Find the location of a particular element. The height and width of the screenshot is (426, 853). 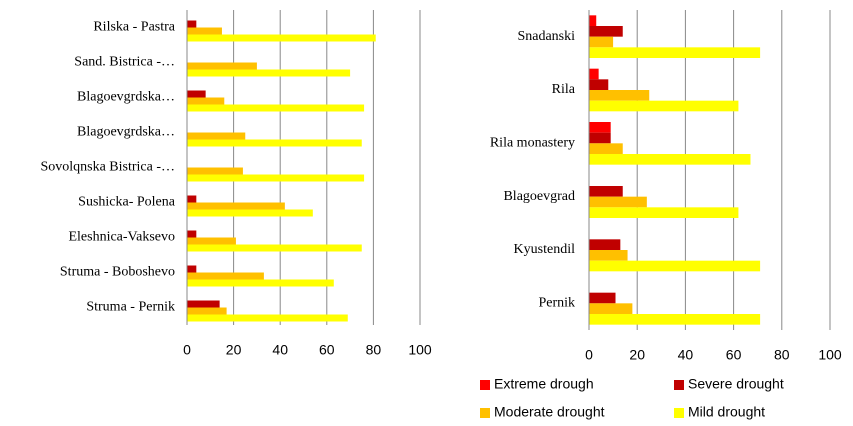

y-tick-label: Struma - Pernik is located at coordinates (130, 307).